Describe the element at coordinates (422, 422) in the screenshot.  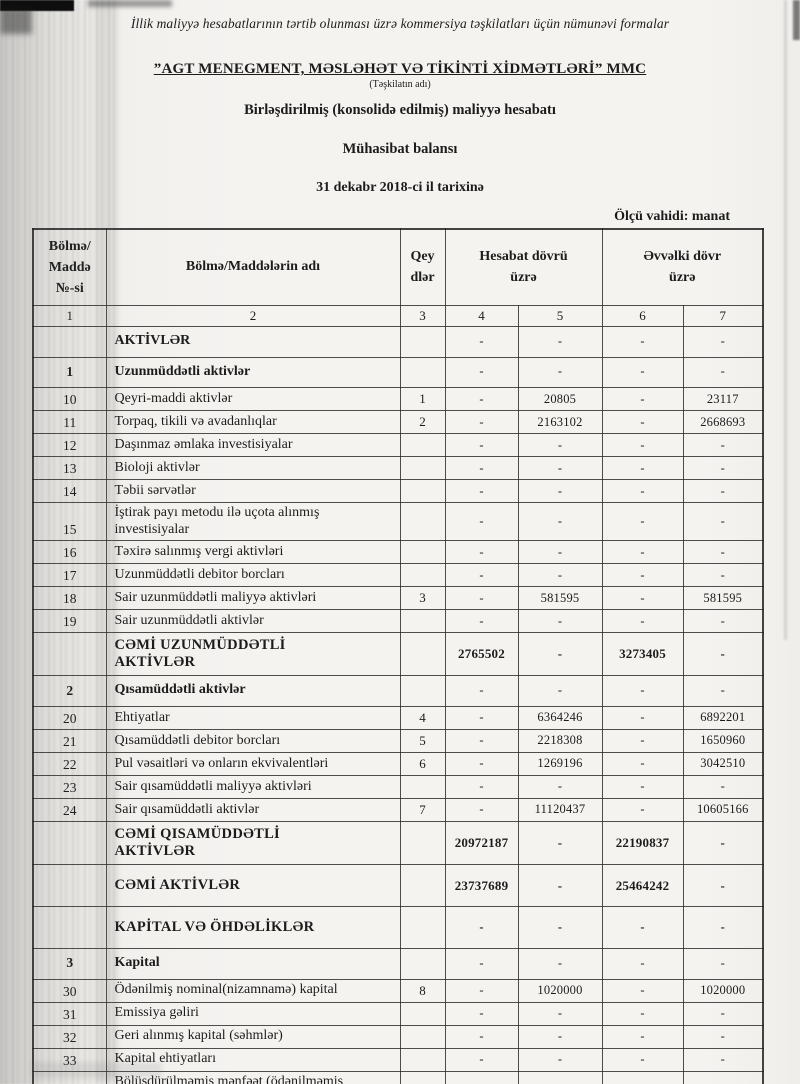
I see `cell-note-ref: 2` at that location.